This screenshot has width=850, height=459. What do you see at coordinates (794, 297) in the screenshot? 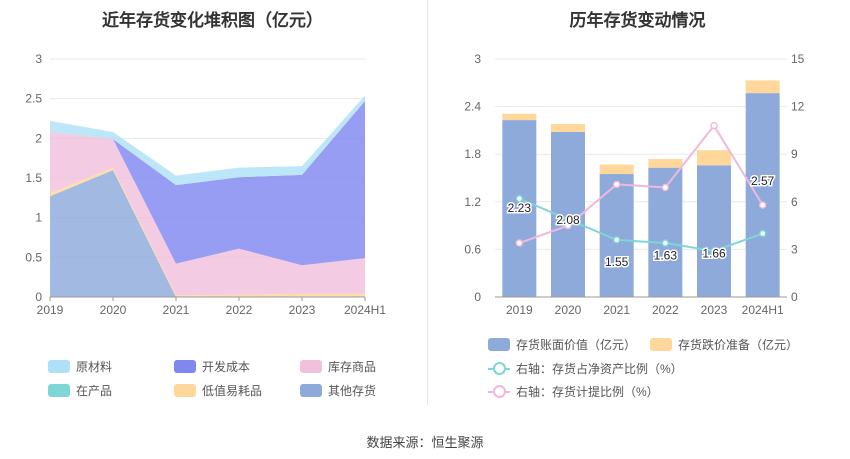
I see `y2-tick-label: 0` at bounding box center [794, 297].